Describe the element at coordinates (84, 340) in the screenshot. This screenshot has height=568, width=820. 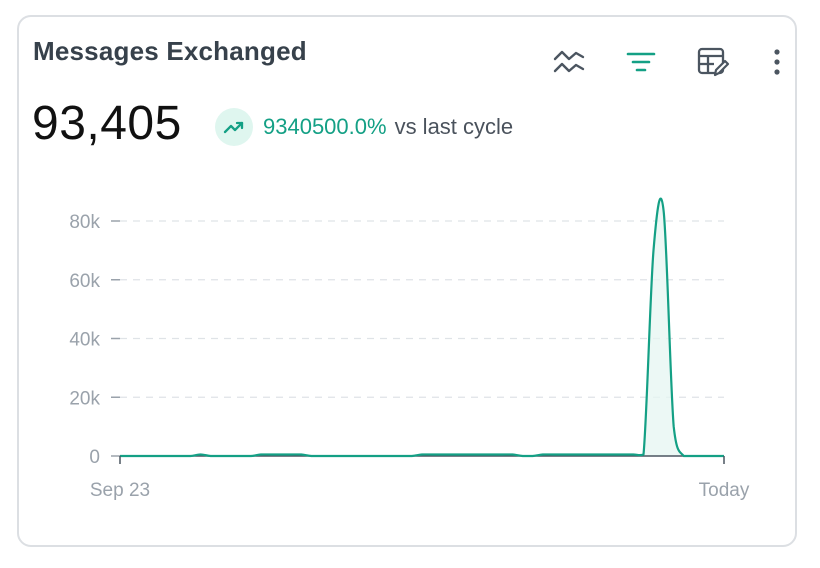
I see `y-tick-label: 40k` at that location.